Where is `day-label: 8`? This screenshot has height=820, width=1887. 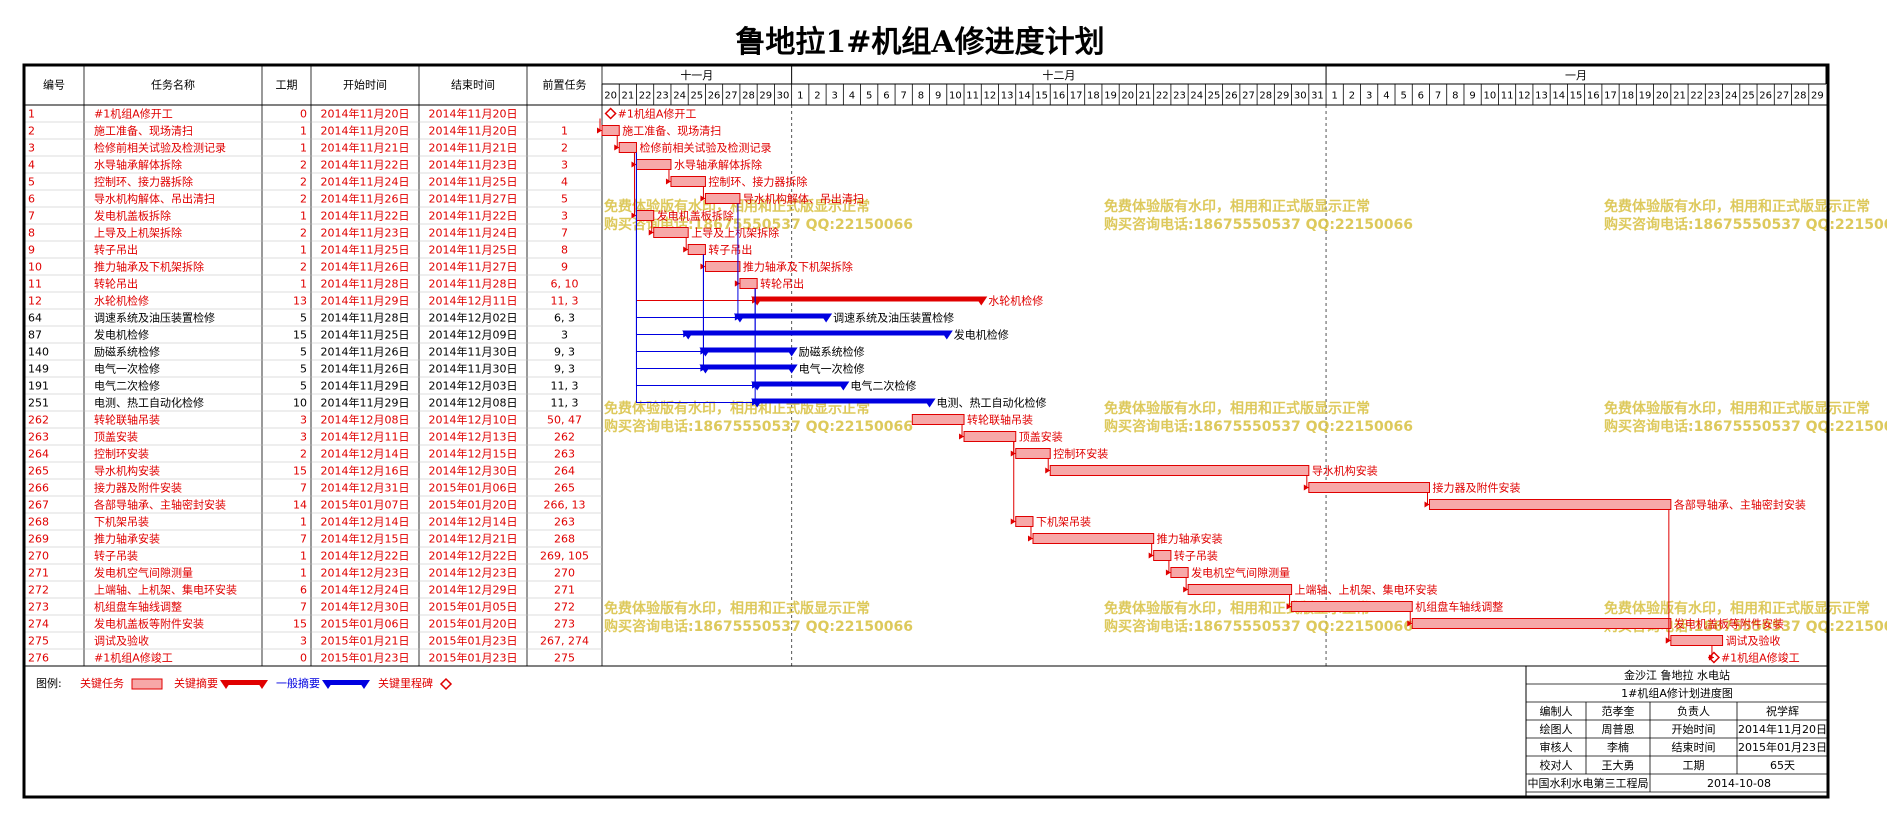
day-label: 8 is located at coordinates (921, 96).